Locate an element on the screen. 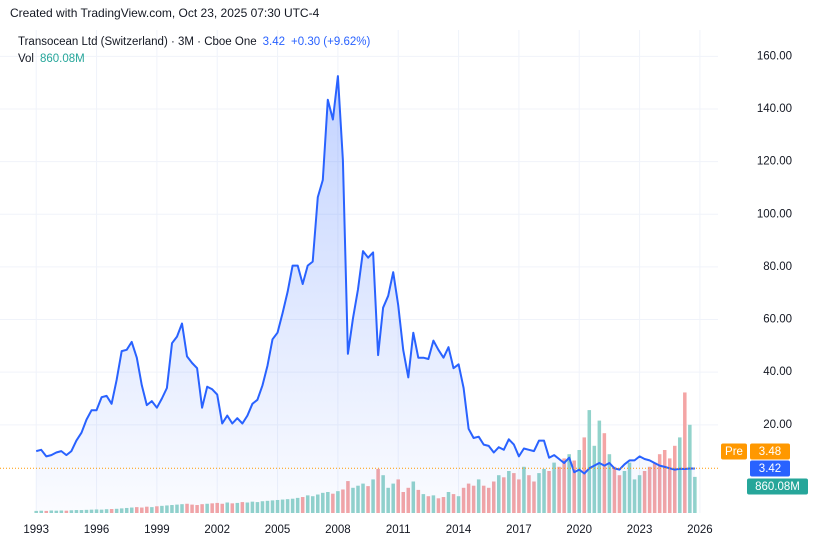  last-price-badge-bg is located at coordinates (770, 468).